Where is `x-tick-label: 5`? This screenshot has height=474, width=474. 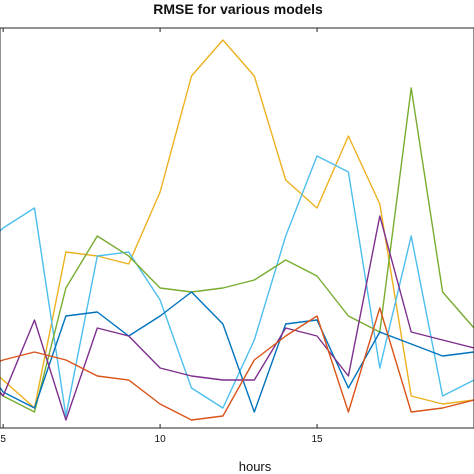
x-tick-label: 5 is located at coordinates (3, 439).